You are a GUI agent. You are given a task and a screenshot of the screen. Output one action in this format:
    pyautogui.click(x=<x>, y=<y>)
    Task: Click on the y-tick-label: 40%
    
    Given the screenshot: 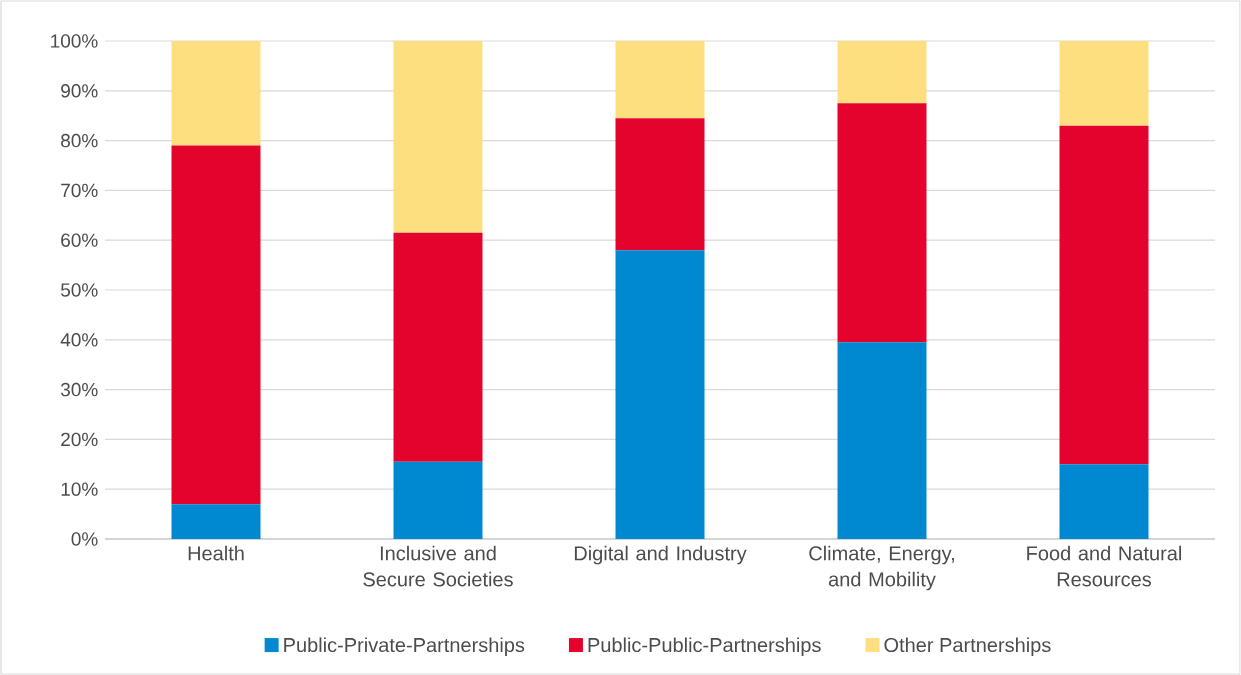 What is the action you would take?
    pyautogui.click(x=79, y=340)
    